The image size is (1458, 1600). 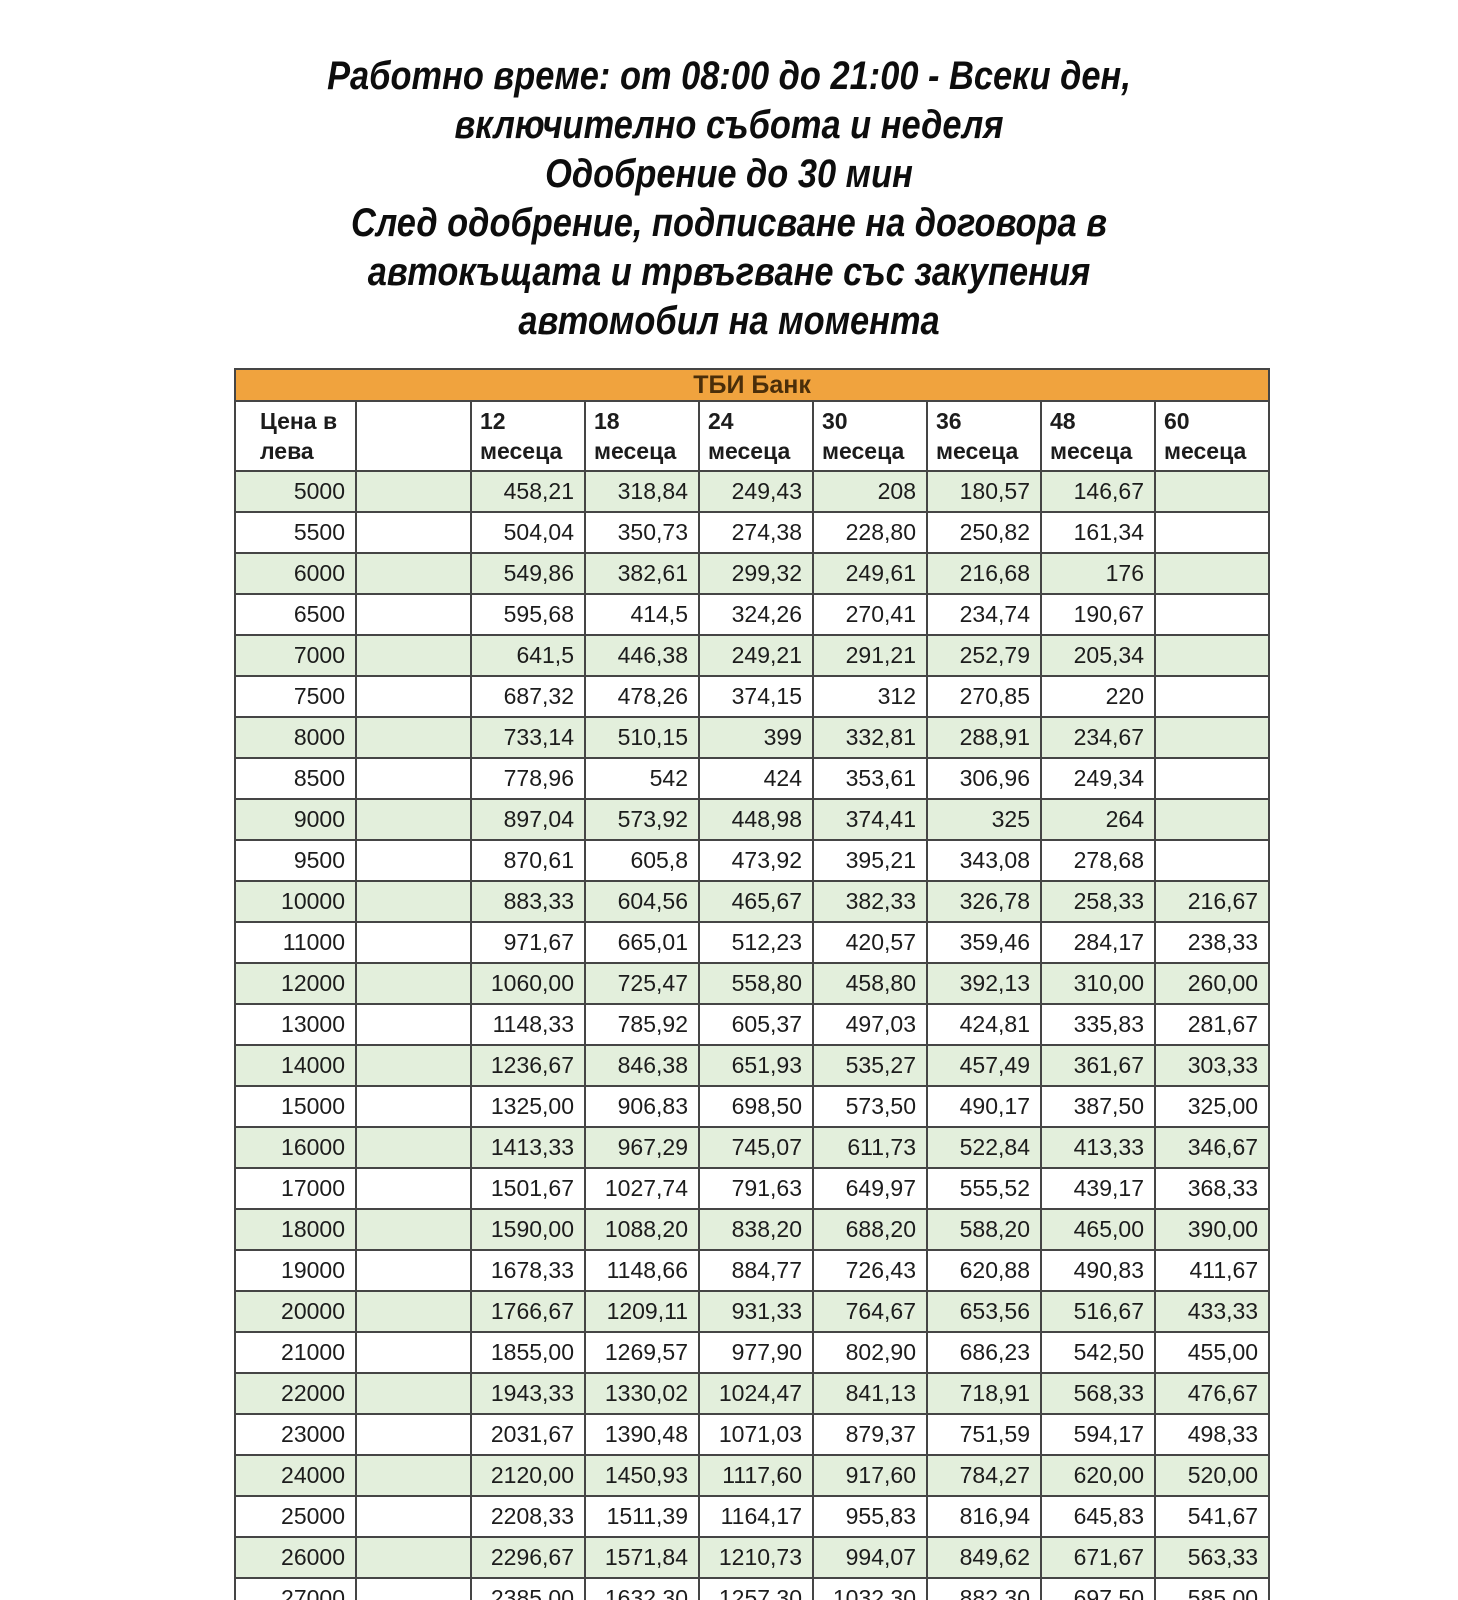 I want to click on value-cell: 573,92, so click(x=642, y=819).